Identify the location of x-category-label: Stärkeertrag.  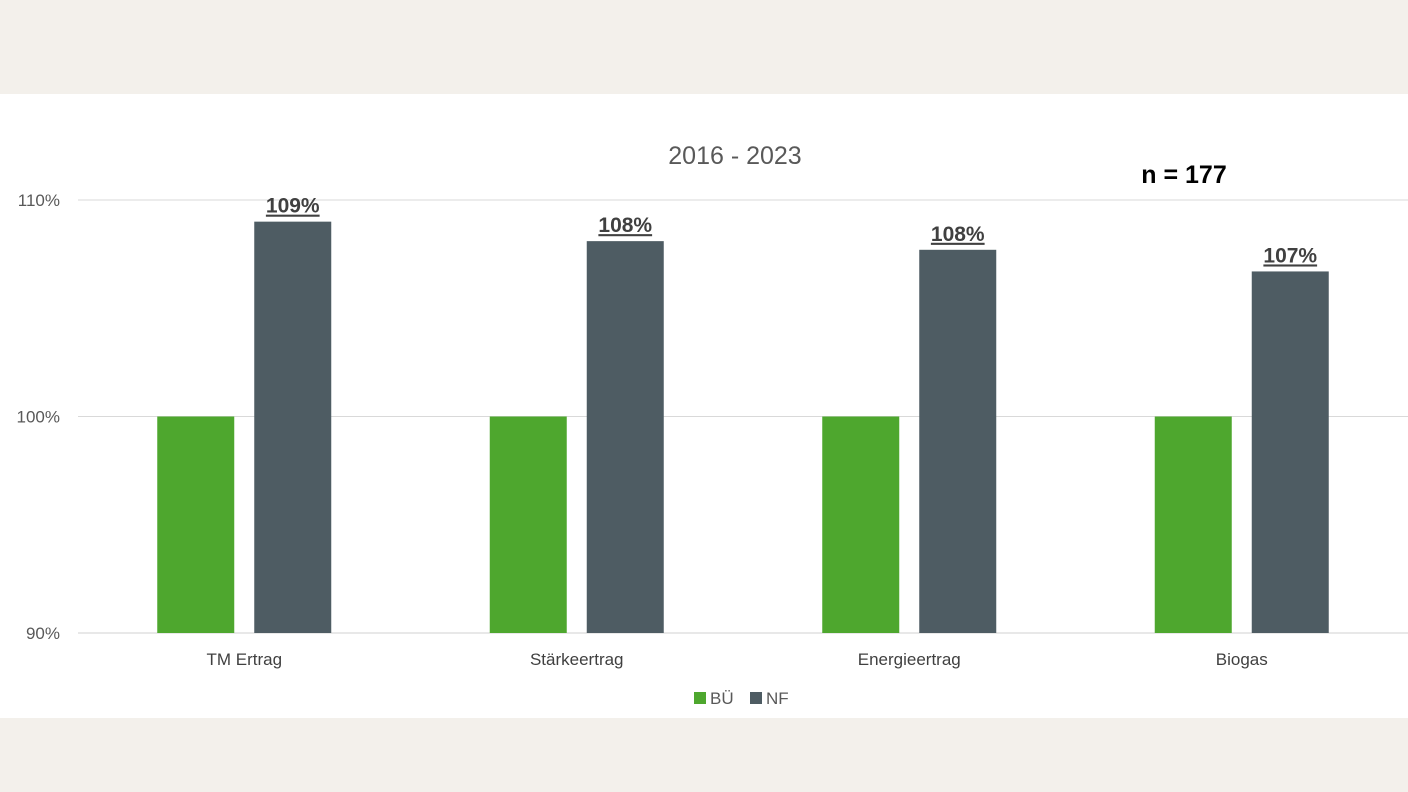
(577, 659).